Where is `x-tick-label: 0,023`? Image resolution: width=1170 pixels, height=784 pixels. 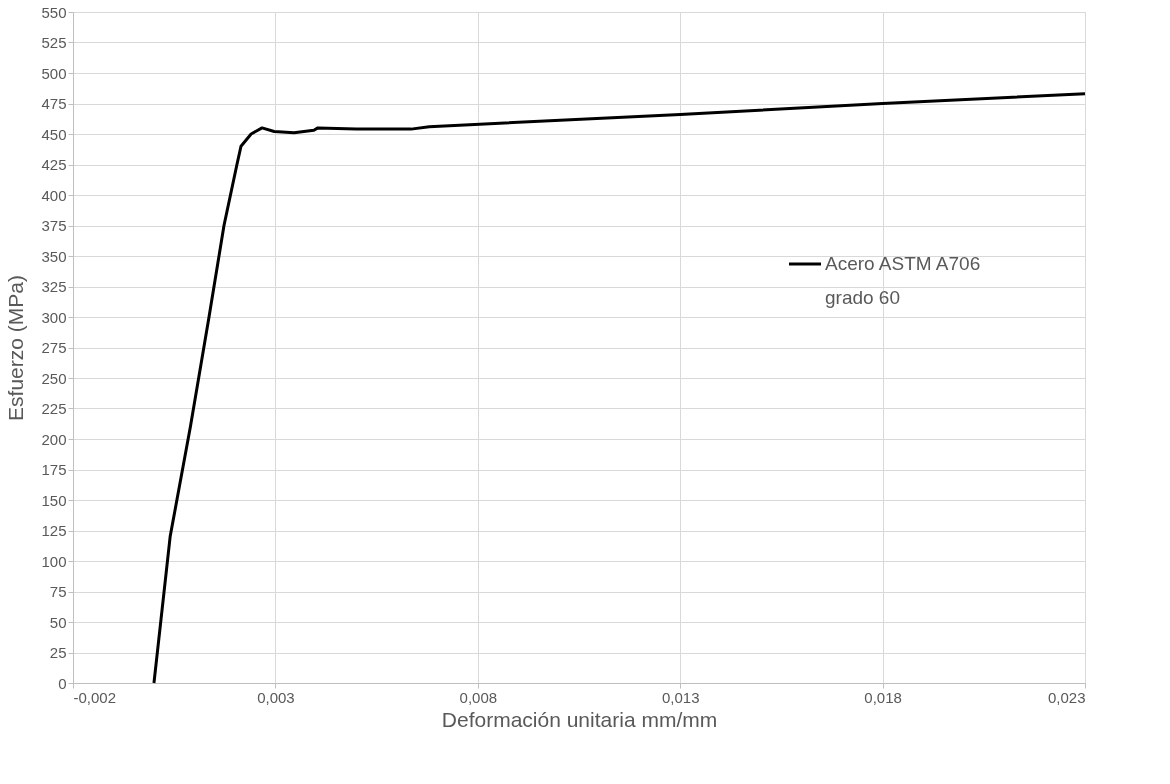 x-tick-label: 0,023 is located at coordinates (1066, 697).